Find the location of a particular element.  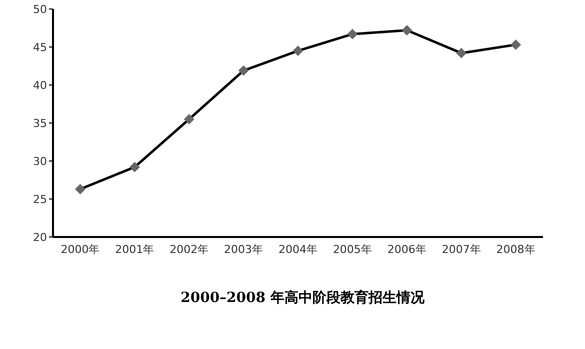

y-tick-label: 45 is located at coordinates (40, 47).